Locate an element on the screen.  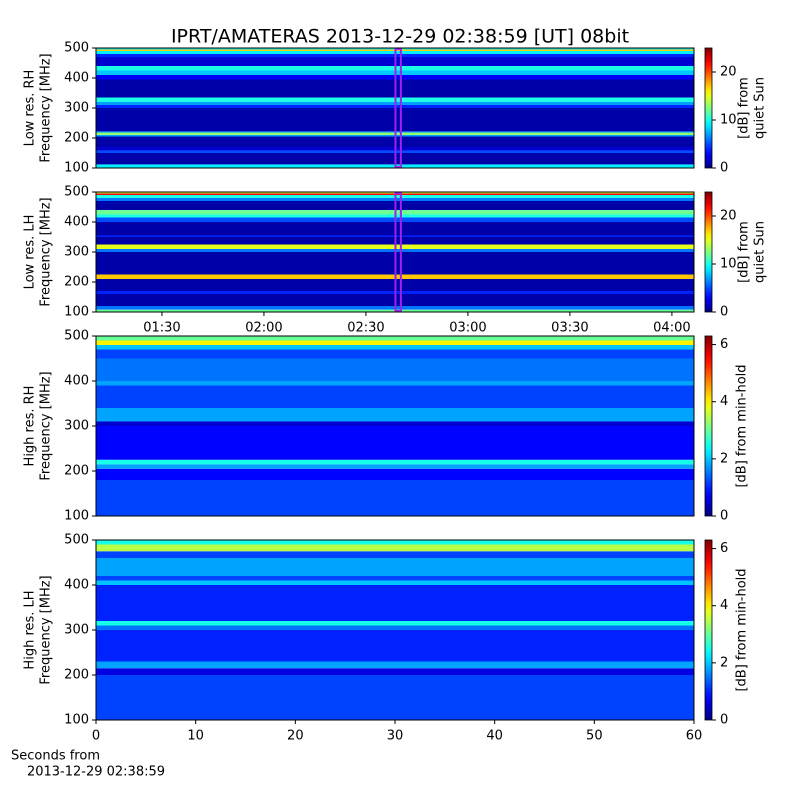
x-tick-label: 03:00 is located at coordinates (467, 328).